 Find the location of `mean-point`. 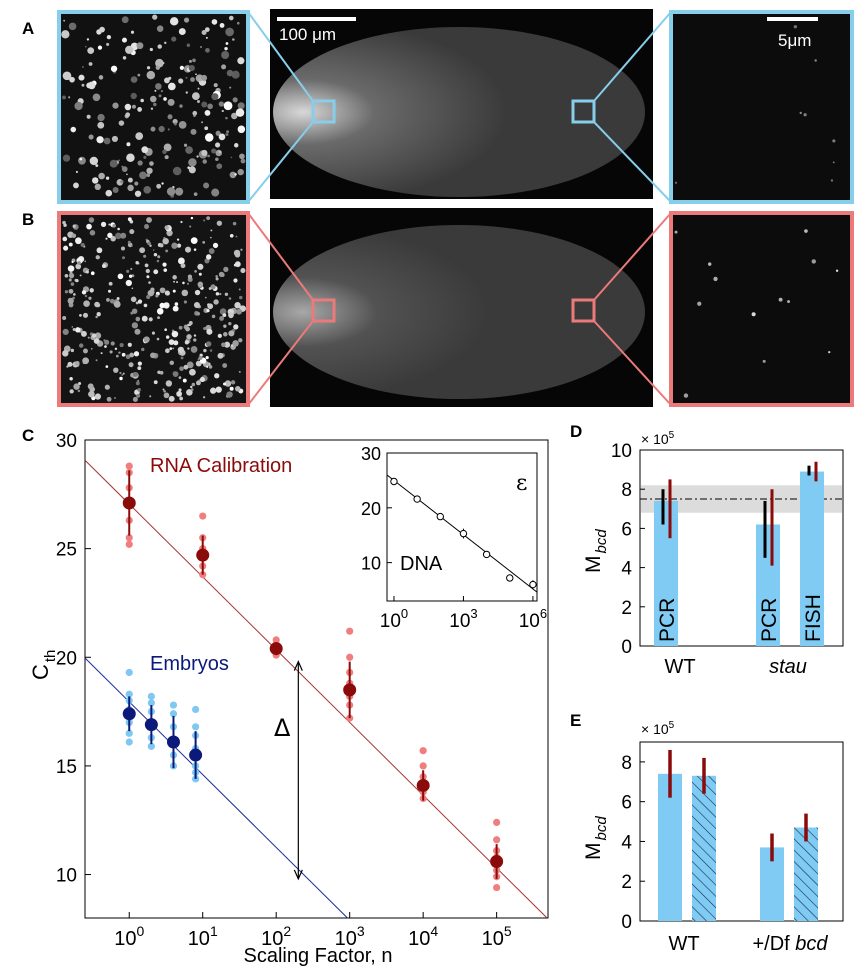

mean-point is located at coordinates (129, 503).